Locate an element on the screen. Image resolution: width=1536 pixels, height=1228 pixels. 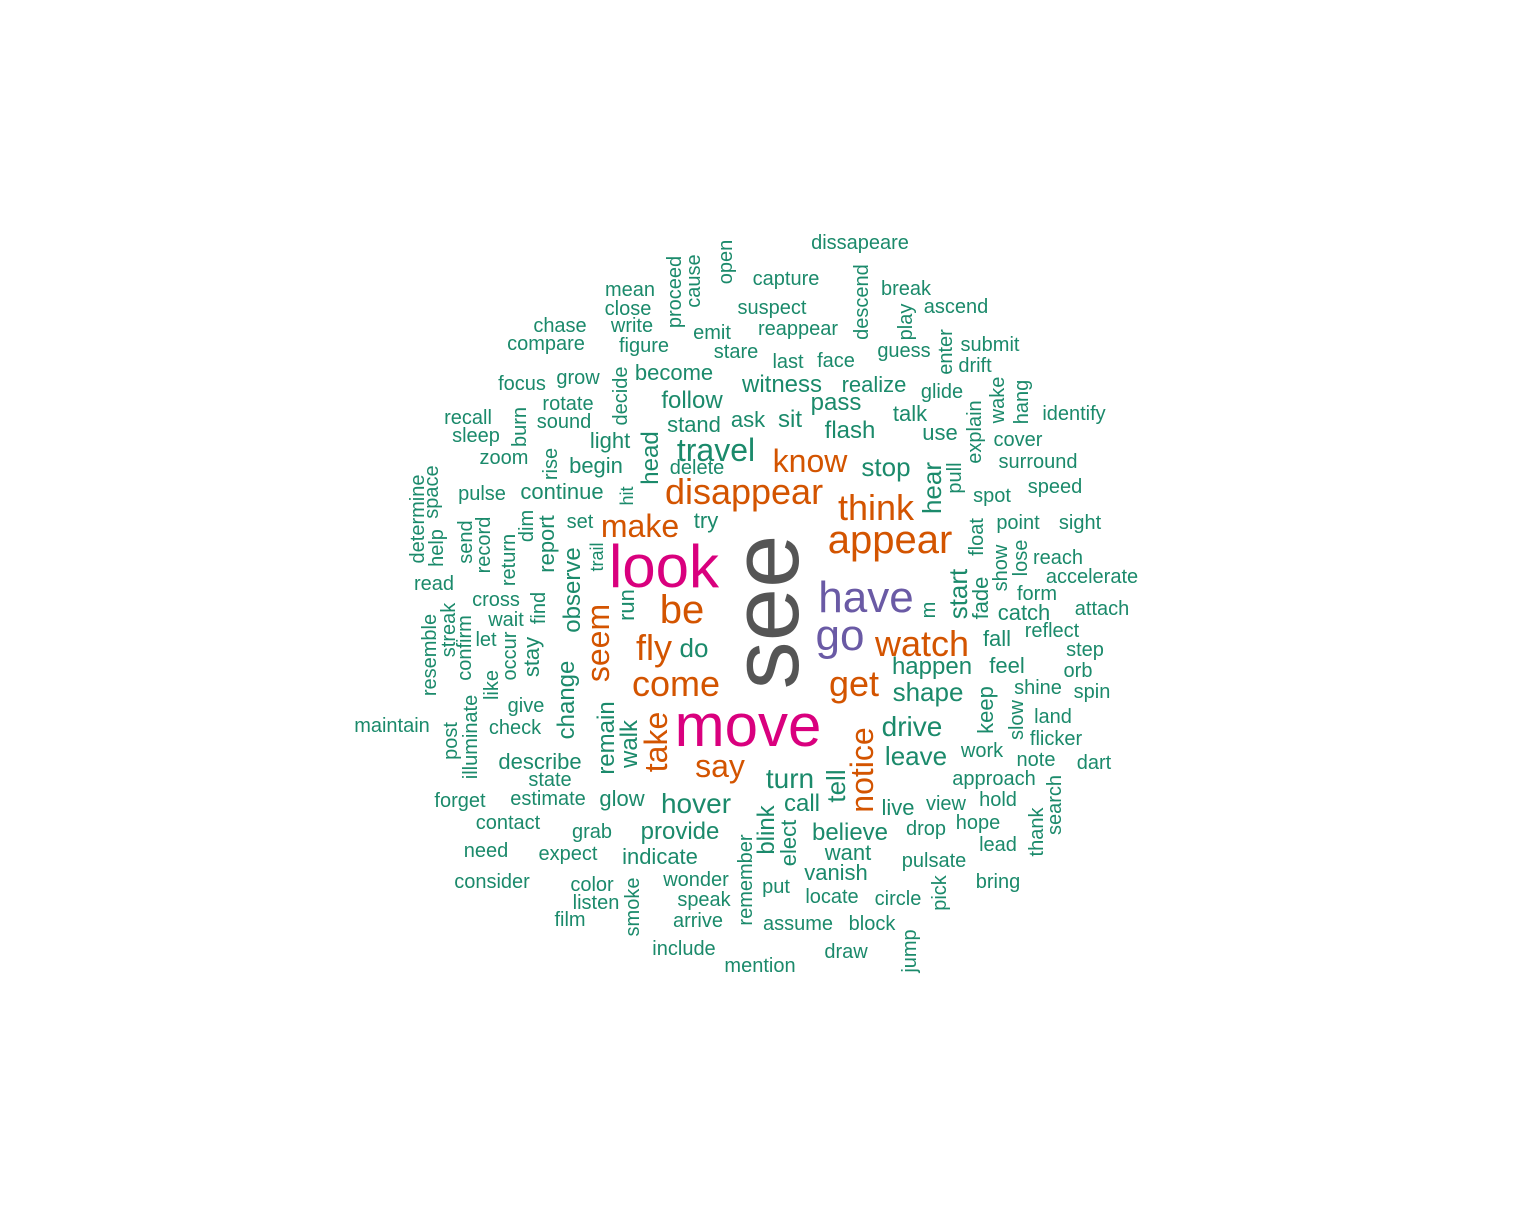
word: cross is located at coordinates (496, 600).